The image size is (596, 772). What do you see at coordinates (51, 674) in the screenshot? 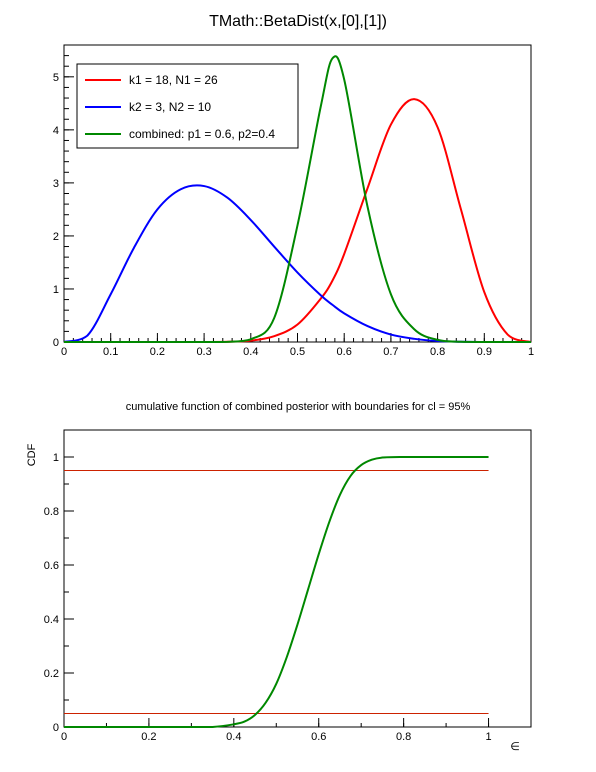
I see `bottom-y-tick-label: 0.2` at bounding box center [51, 674].